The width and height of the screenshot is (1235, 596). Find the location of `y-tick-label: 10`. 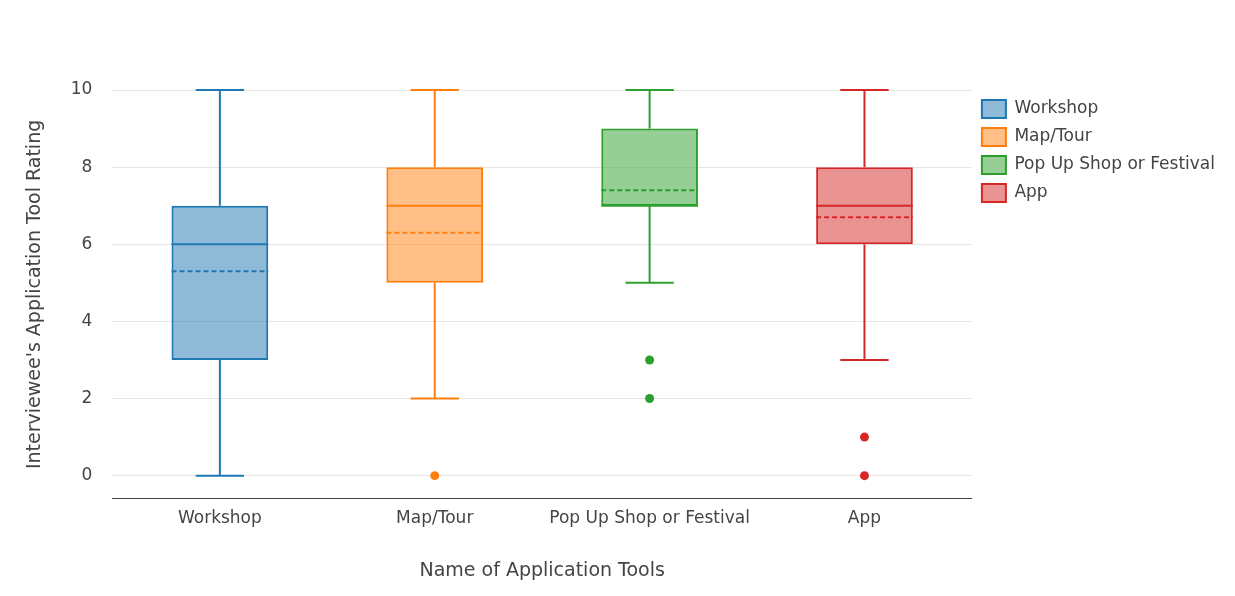

y-tick-label: 10 is located at coordinates (81, 88).